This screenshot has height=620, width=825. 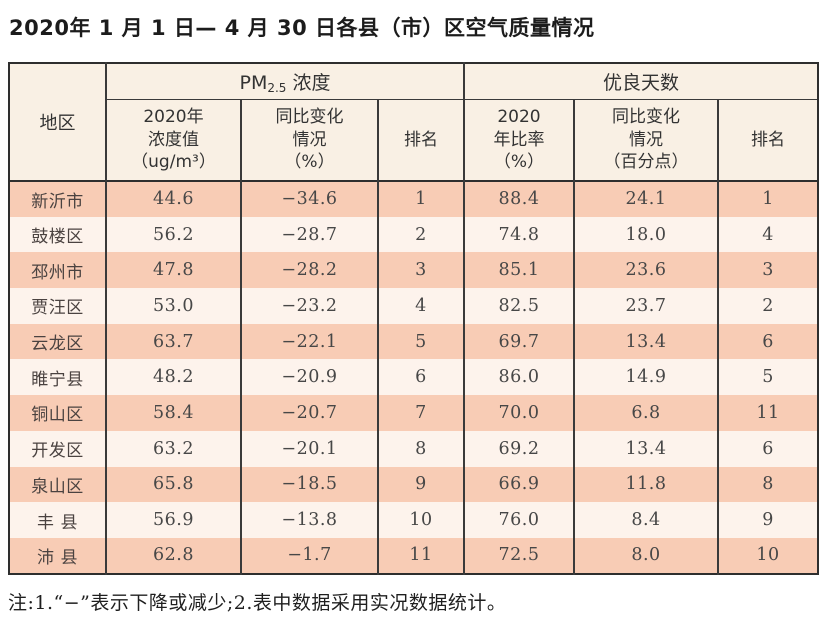 I want to click on col-header-pm-rank: 排名, so click(x=420, y=140).